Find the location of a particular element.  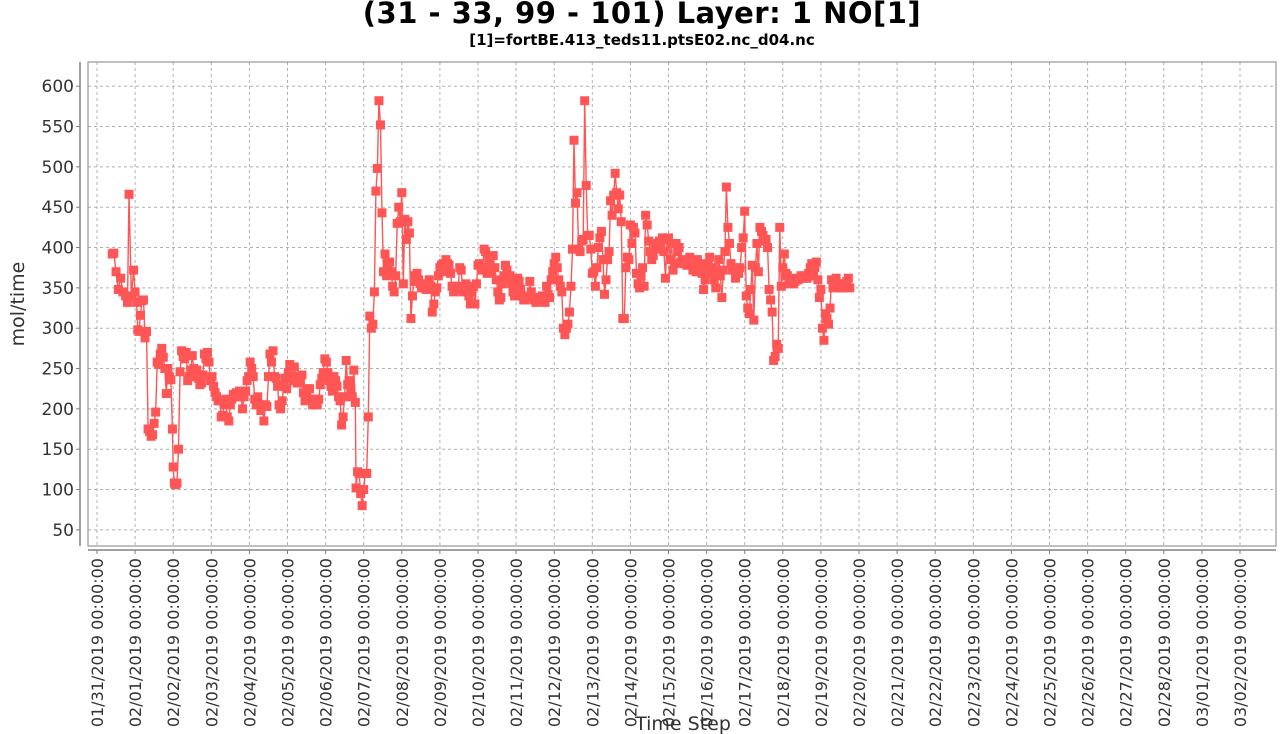

y-tick-label: 600 is located at coordinates (58, 87).